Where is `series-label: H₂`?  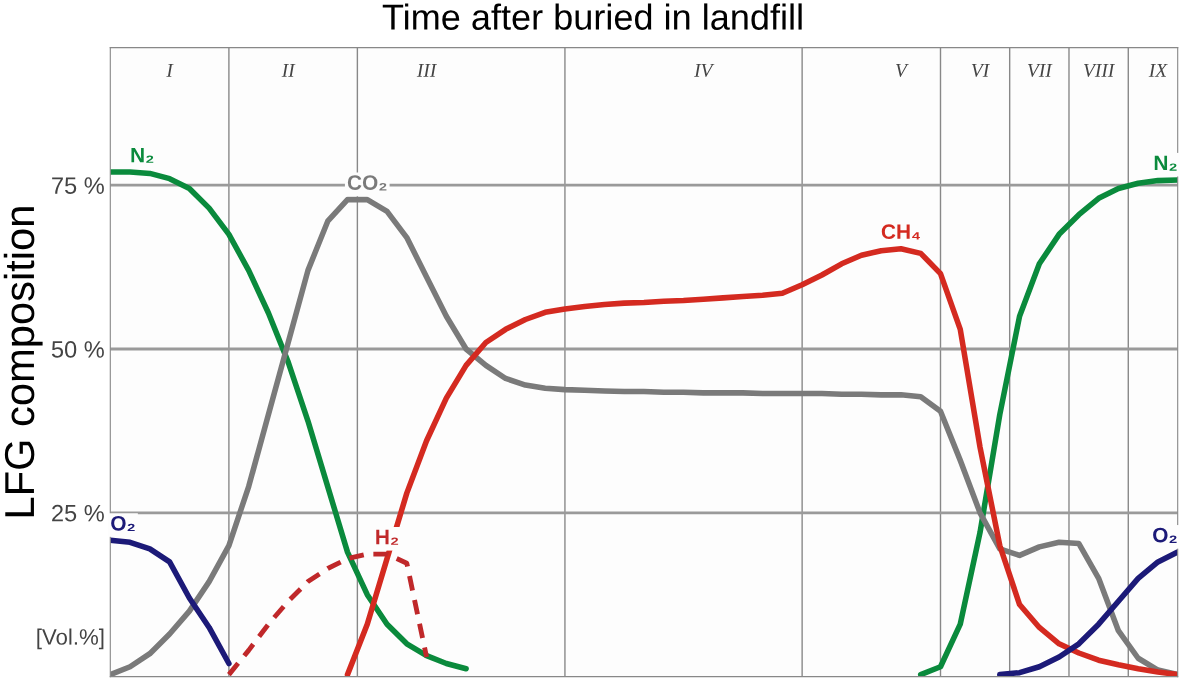
series-label: H₂ is located at coordinates (387, 537).